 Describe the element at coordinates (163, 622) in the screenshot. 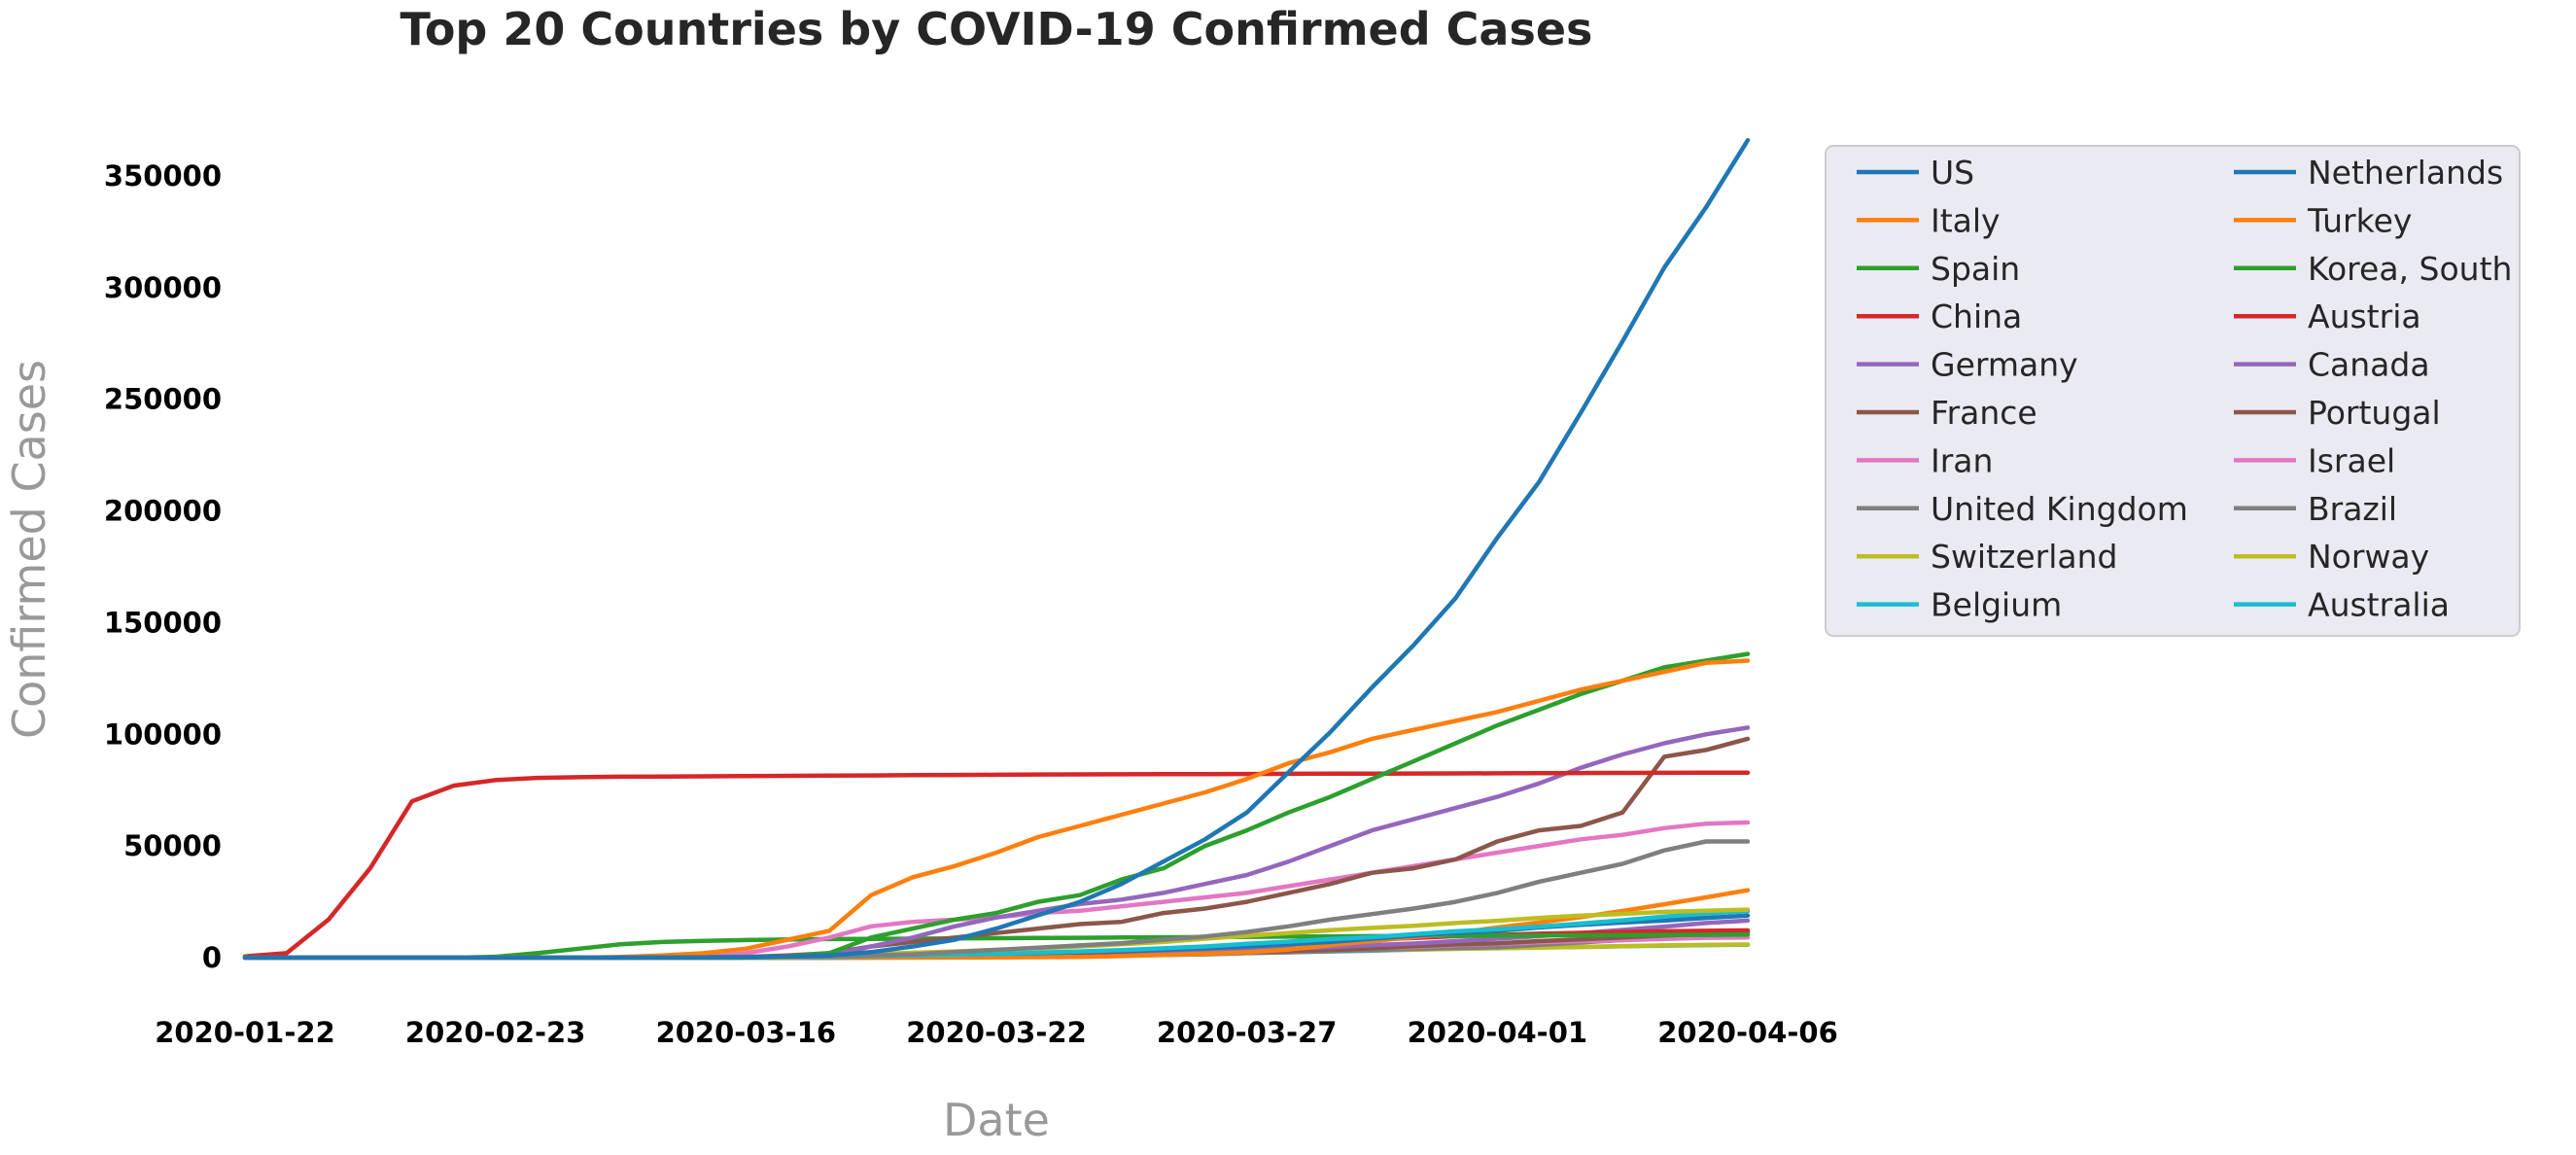

I see `y-tick-label: 150000` at that location.